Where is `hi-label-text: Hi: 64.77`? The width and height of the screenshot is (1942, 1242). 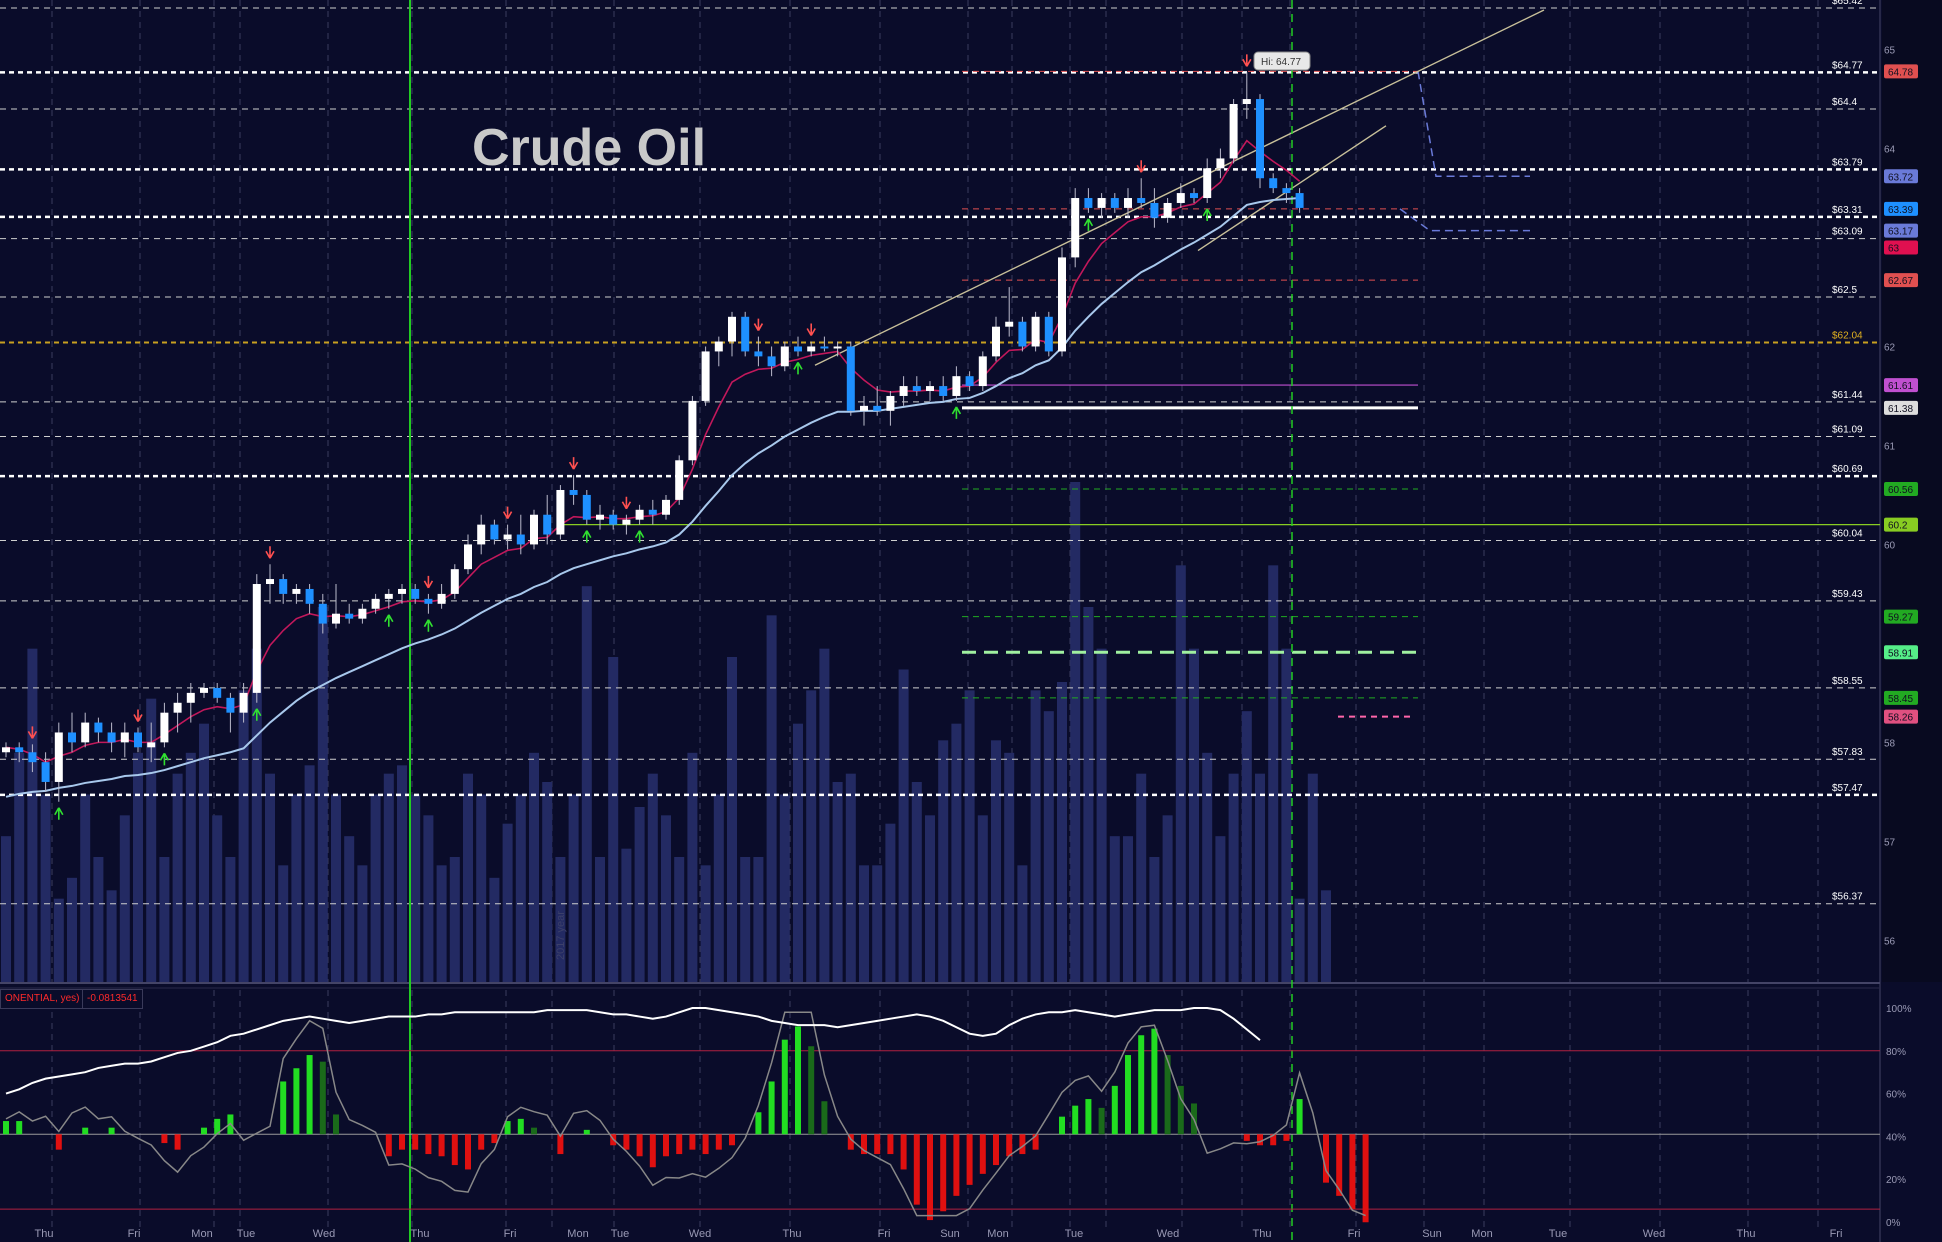 hi-label-text: Hi: 64.77 is located at coordinates (1281, 62).